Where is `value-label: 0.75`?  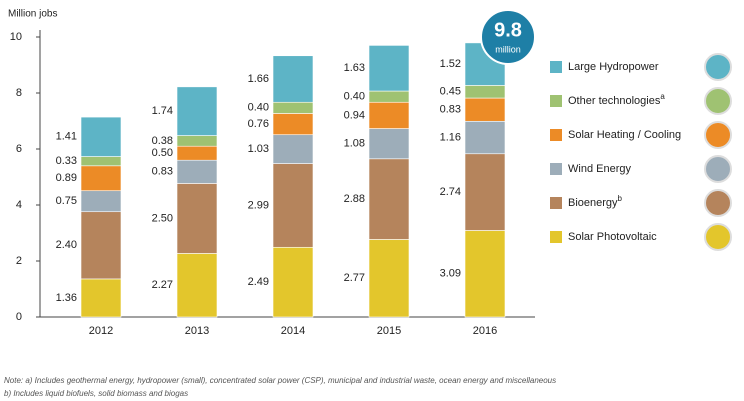 value-label: 0.75 is located at coordinates (66, 201).